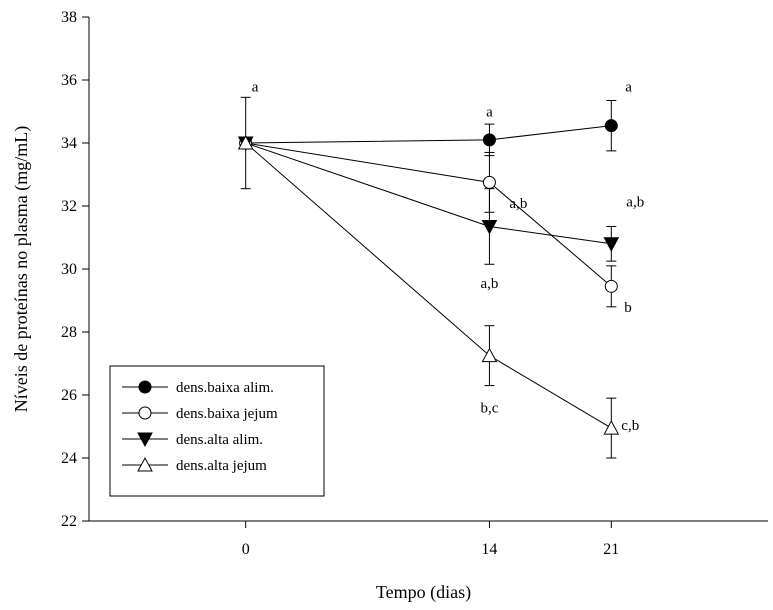 The image size is (773, 610). What do you see at coordinates (225, 388) in the screenshot?
I see `legend-label: dens.baixa alim.` at bounding box center [225, 388].